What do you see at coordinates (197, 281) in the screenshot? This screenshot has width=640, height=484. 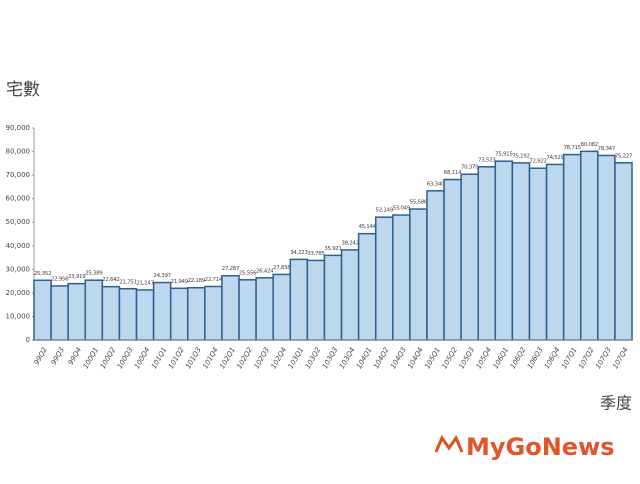 I see `value-label: 22,189` at bounding box center [197, 281].